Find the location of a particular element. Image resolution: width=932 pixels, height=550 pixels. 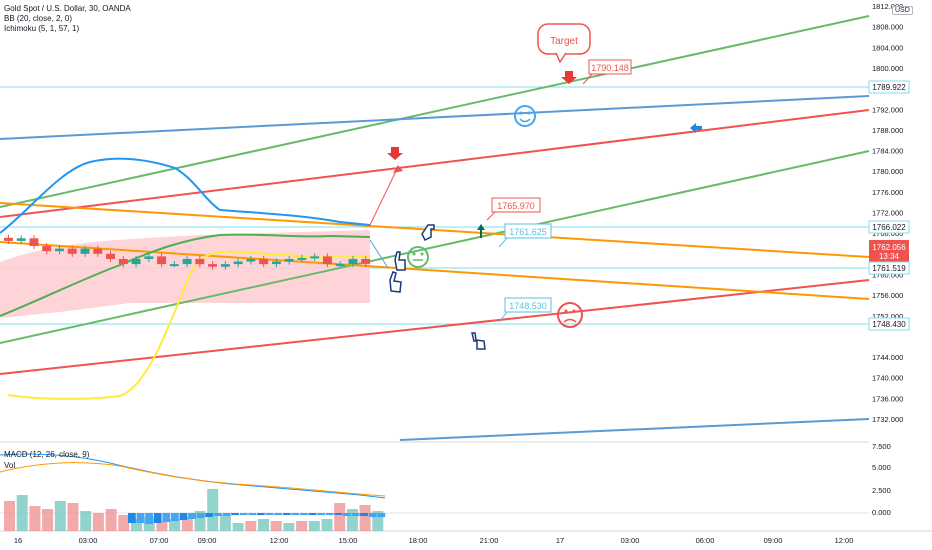

macd-tick-label: 0.000 is located at coordinates (881, 512).